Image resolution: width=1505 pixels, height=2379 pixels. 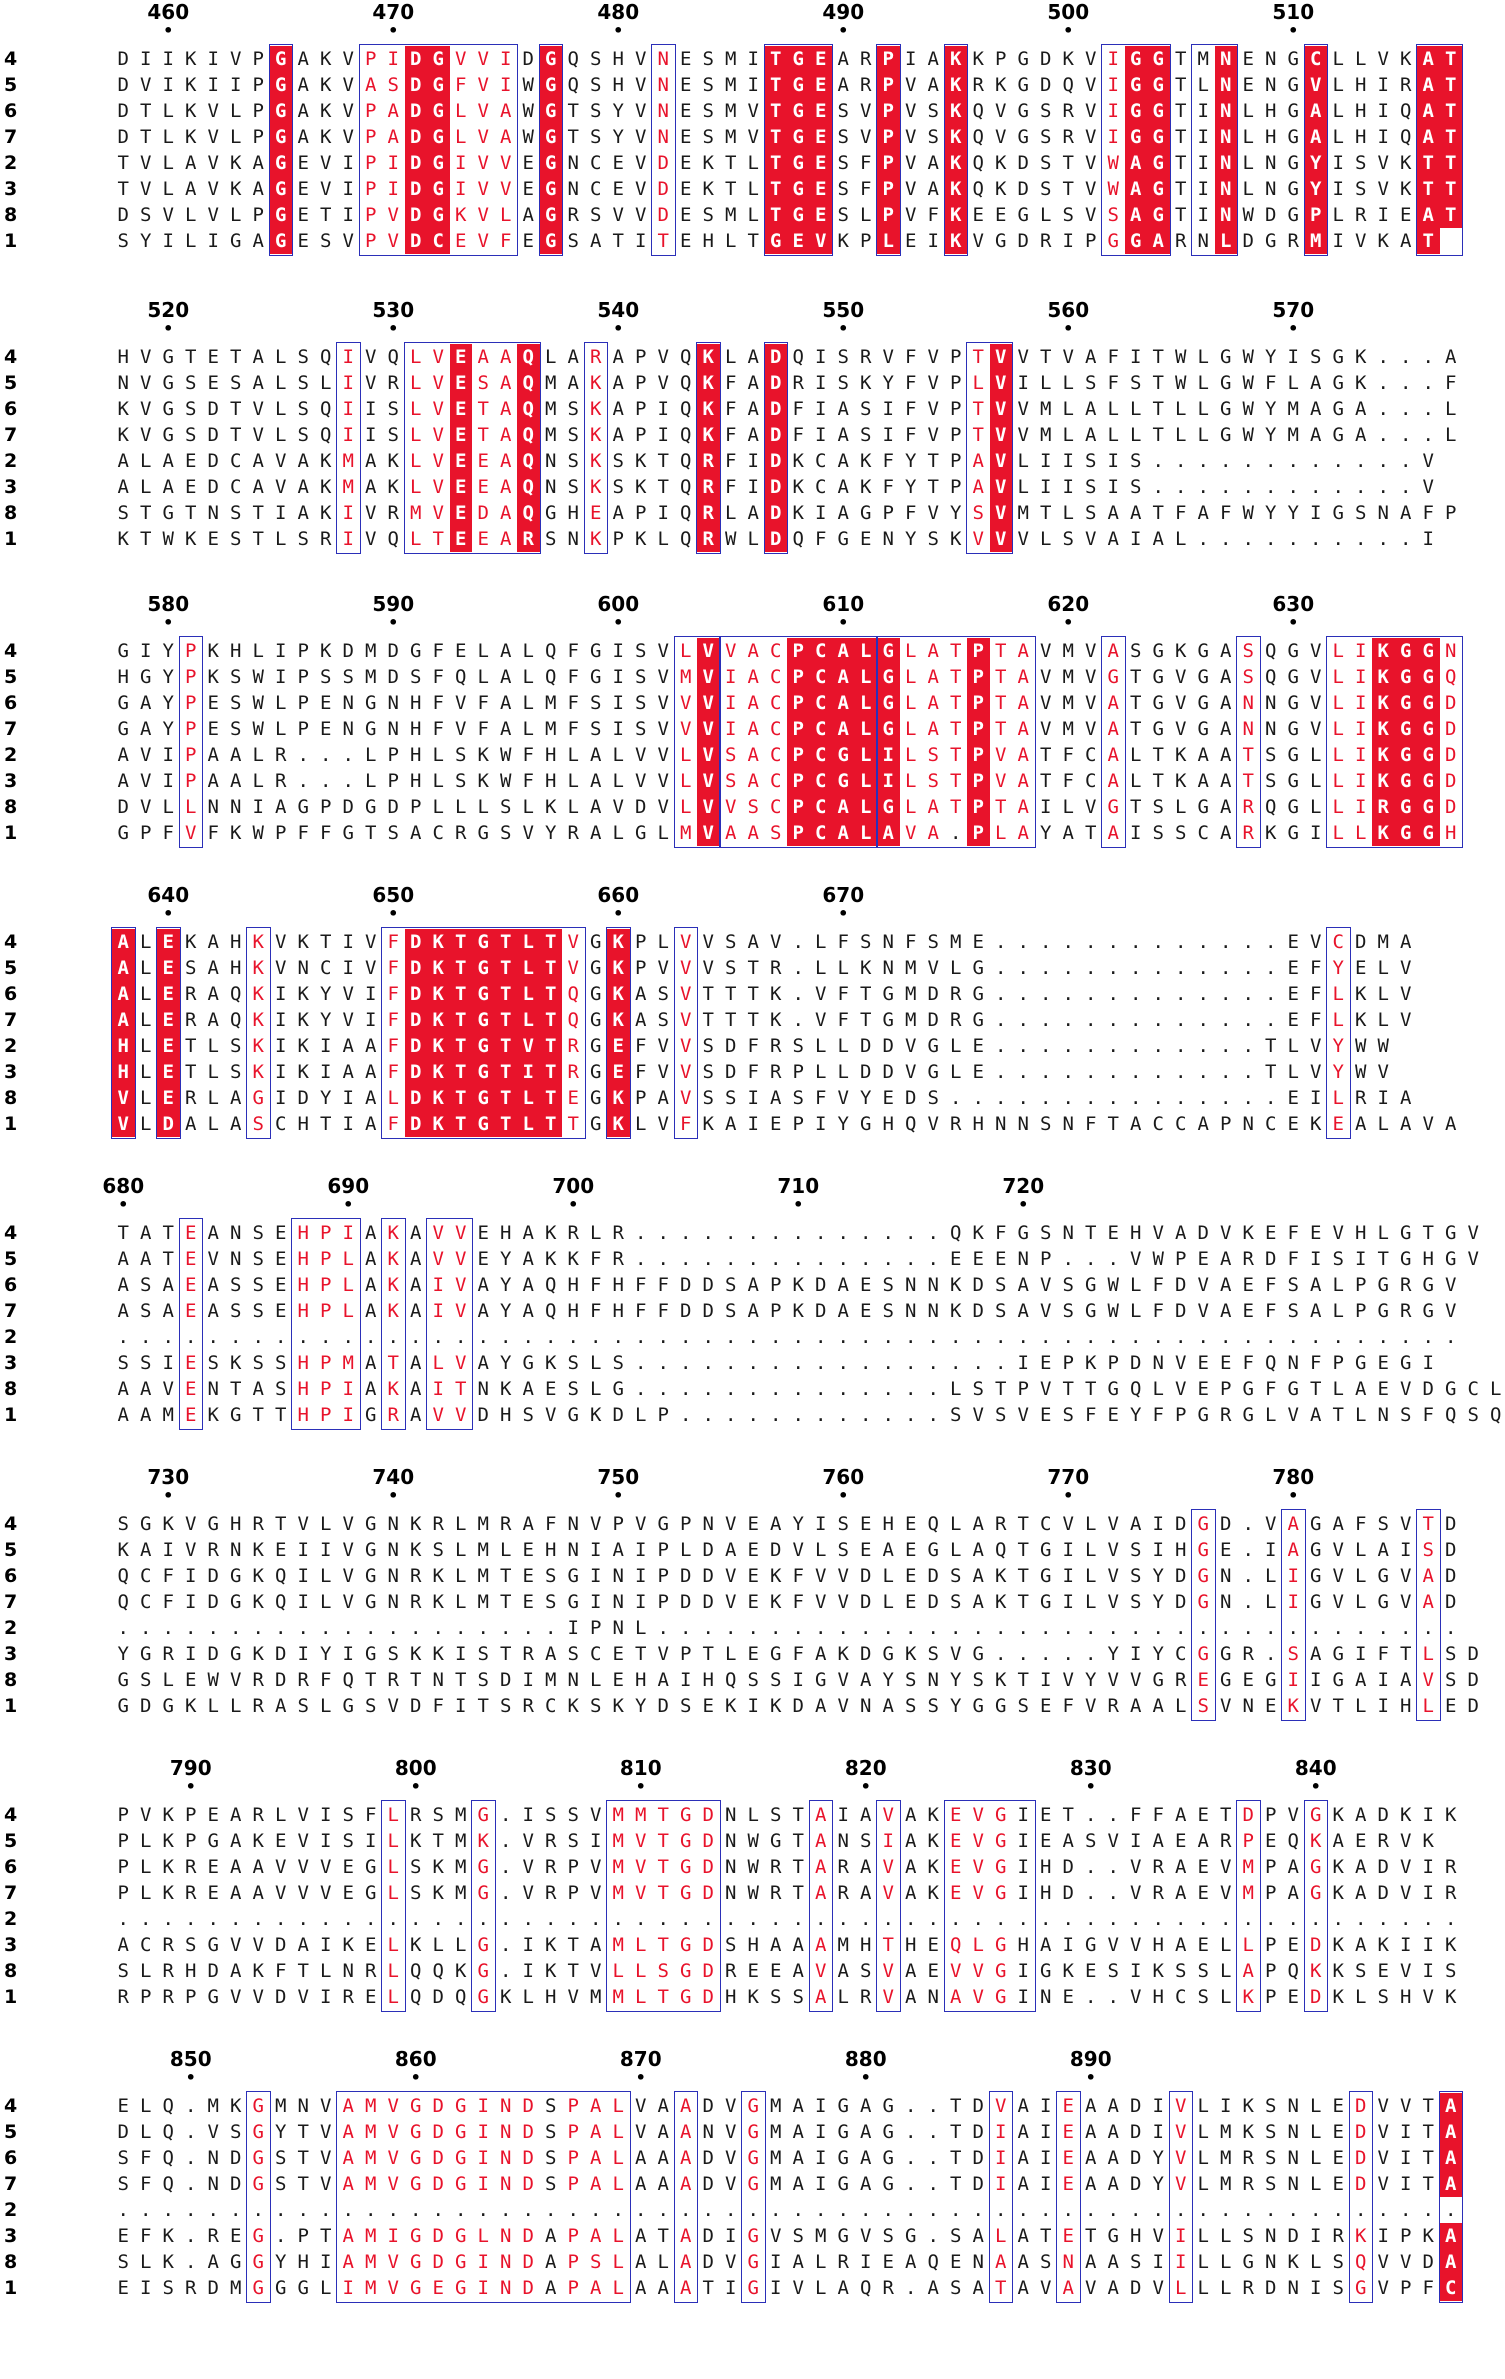 I want to click on position-tick: 620 •, so click(x=1068, y=611).